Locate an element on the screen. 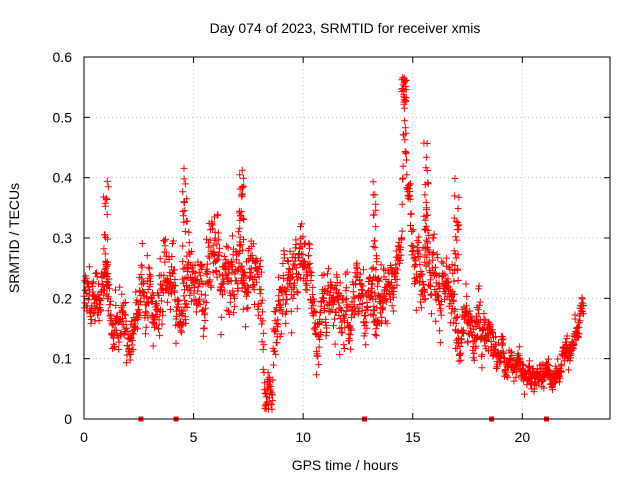 The width and height of the screenshot is (640, 480). x-tick-label: 15 is located at coordinates (413, 437).